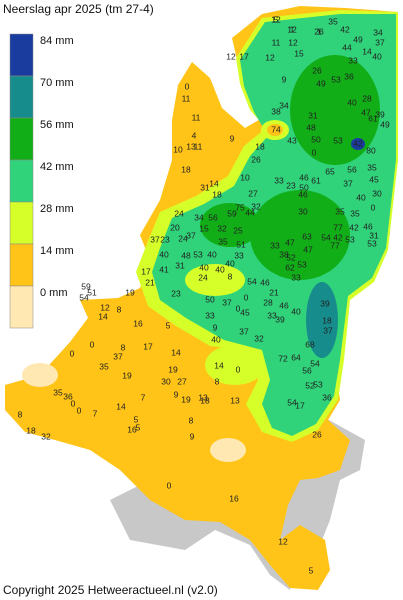 The image size is (403, 600). Describe the element at coordinates (338, 237) in the screenshot. I see `station-value: 42` at that location.